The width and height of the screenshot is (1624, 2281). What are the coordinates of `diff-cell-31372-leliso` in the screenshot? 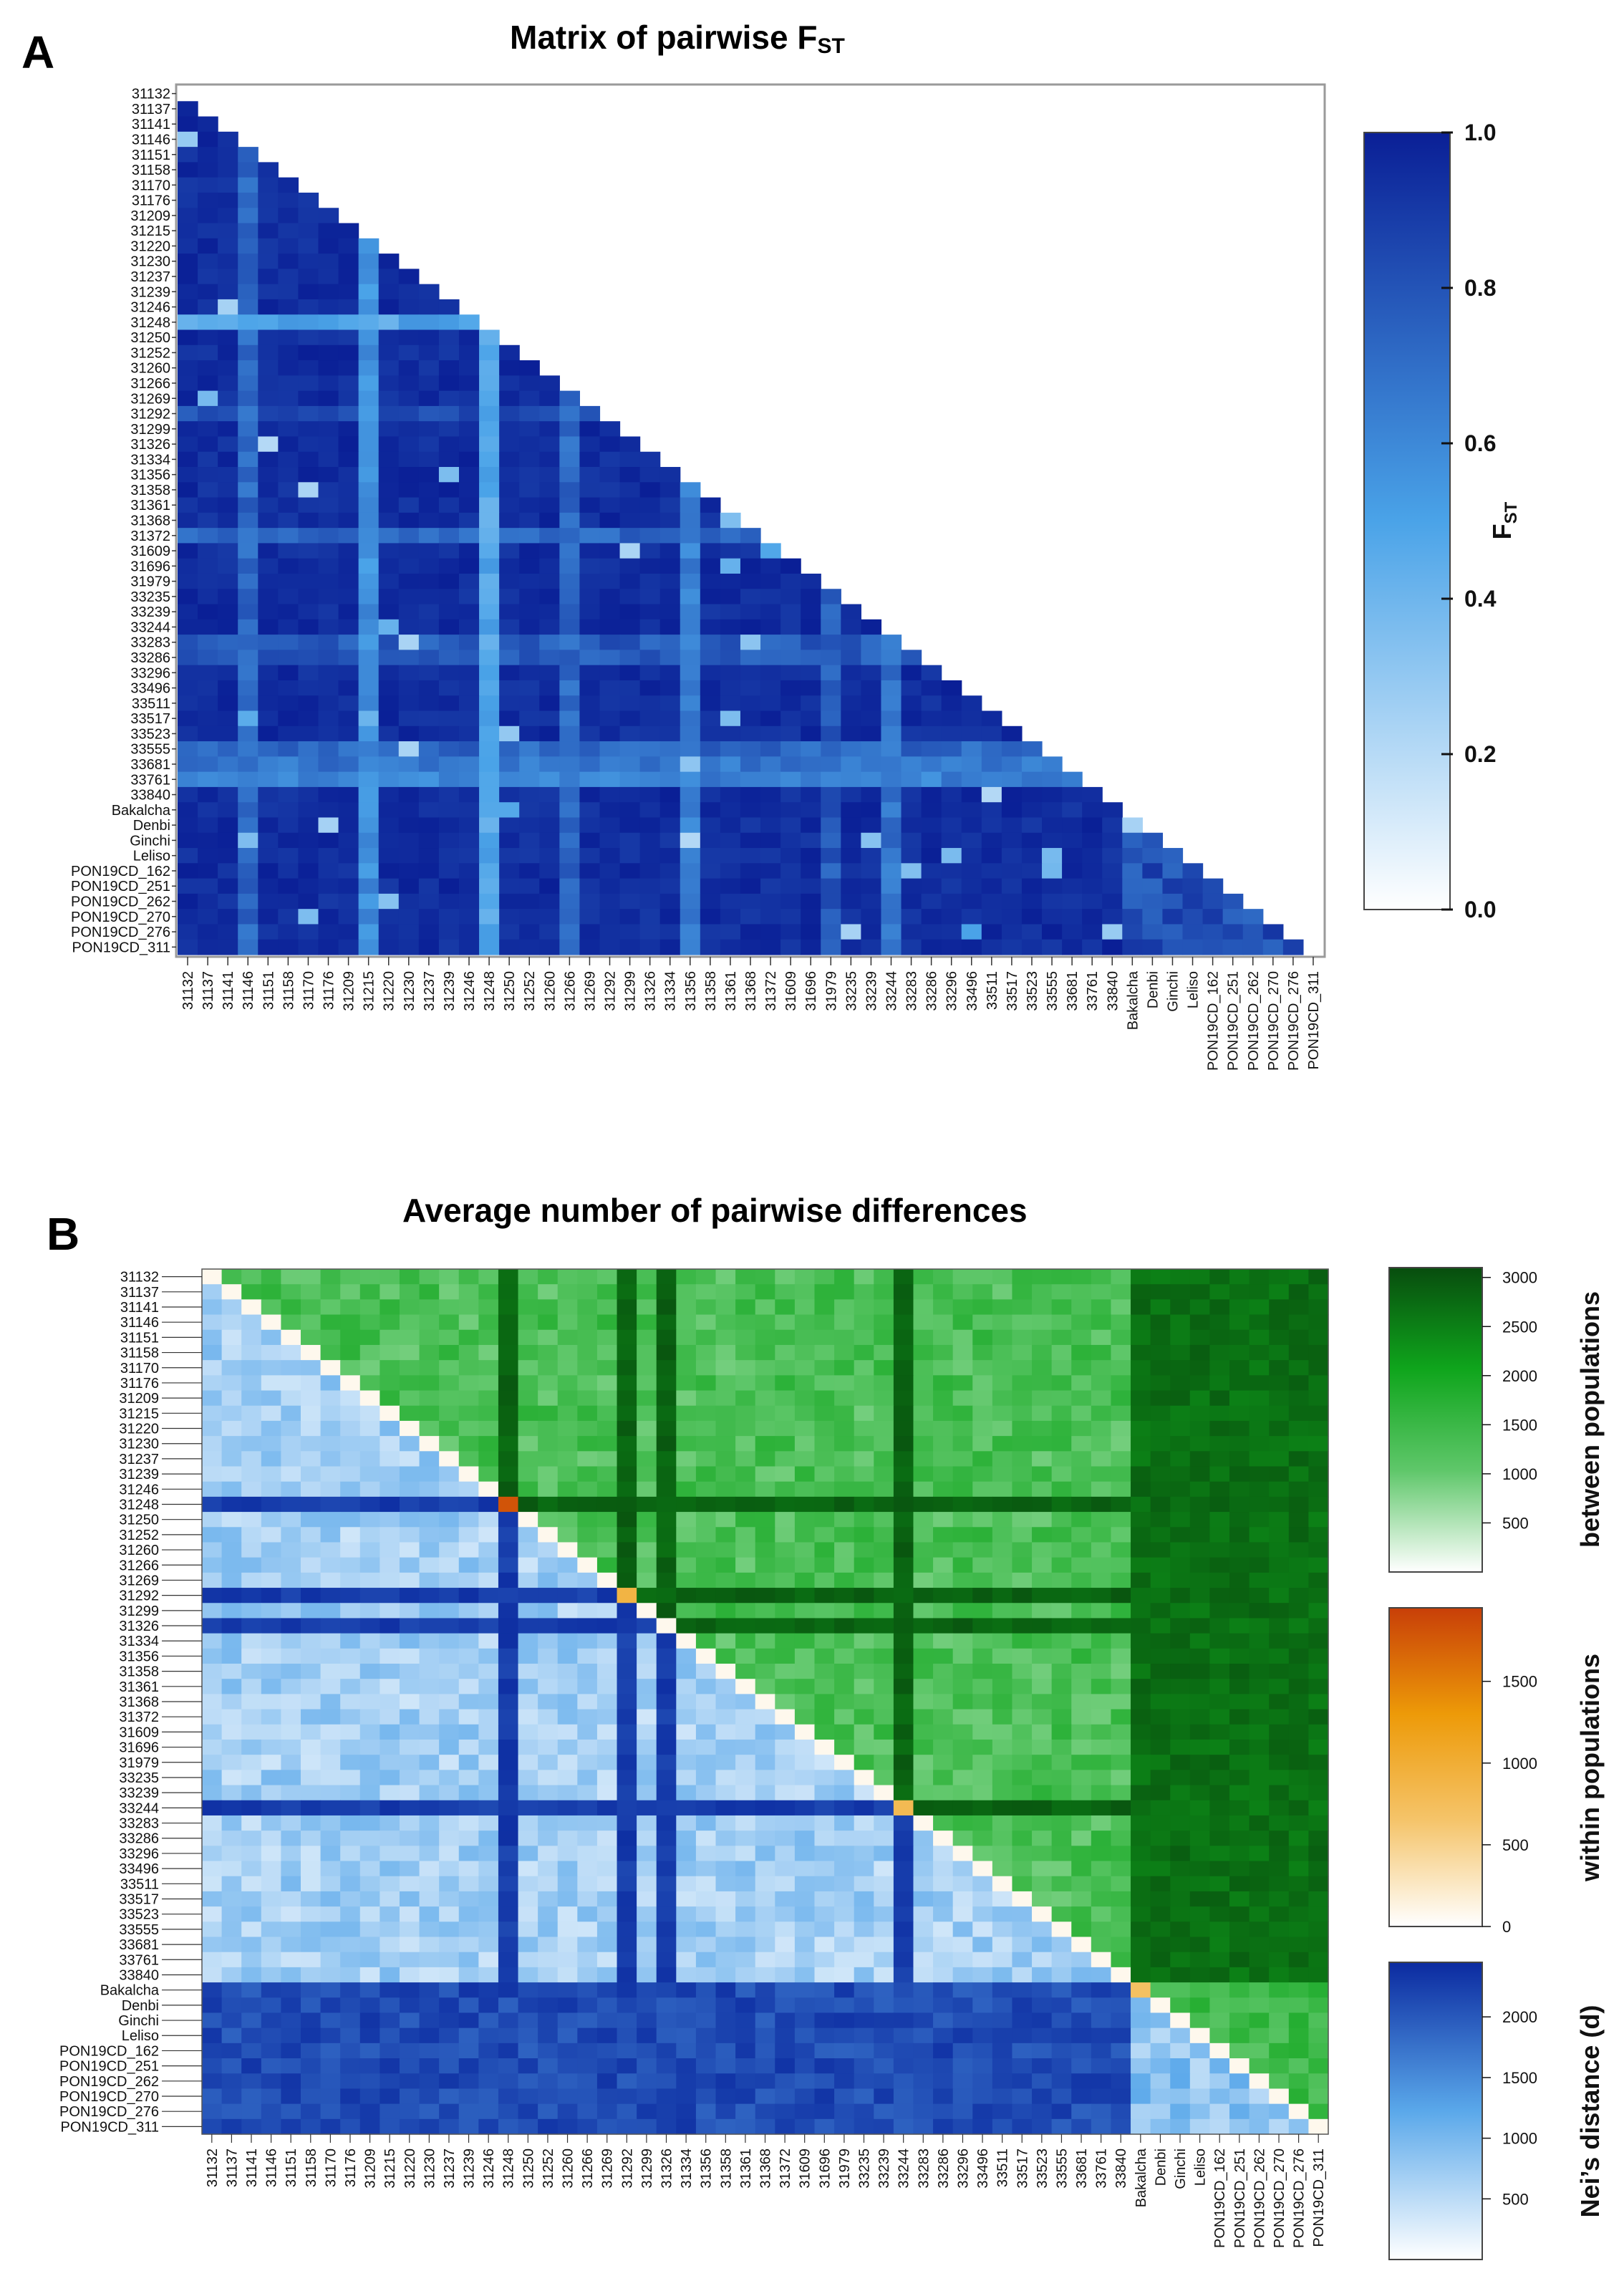 It's located at (1200, 1717).